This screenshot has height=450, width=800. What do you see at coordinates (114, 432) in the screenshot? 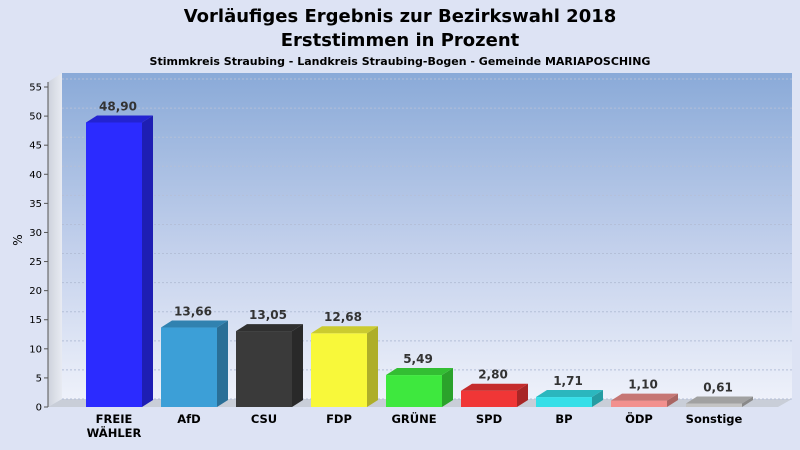
I see `x-tick-label: WÄHLER` at bounding box center [114, 432].